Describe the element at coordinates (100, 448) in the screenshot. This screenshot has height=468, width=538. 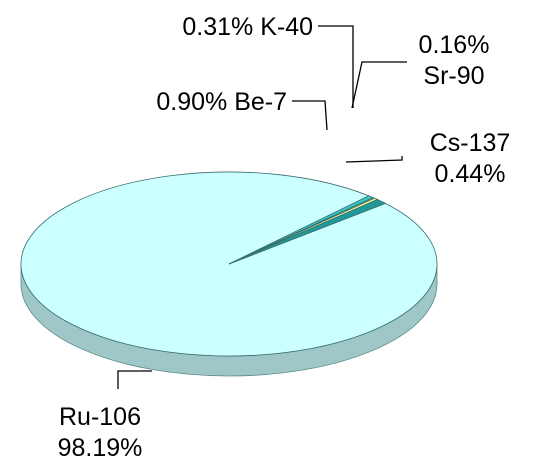
I see `slice-value-ru-106: 98.19%` at that location.